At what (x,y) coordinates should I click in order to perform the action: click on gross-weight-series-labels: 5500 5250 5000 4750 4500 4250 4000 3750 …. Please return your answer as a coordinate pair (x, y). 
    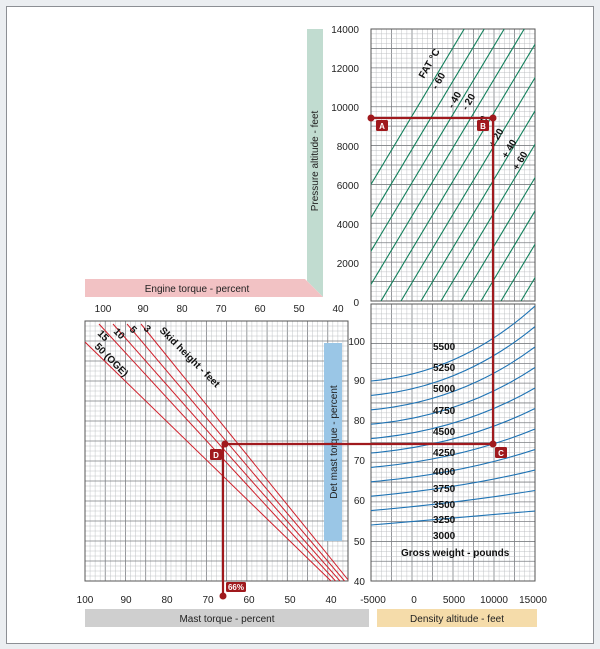
    Looking at the image, I should click on (444, 442).